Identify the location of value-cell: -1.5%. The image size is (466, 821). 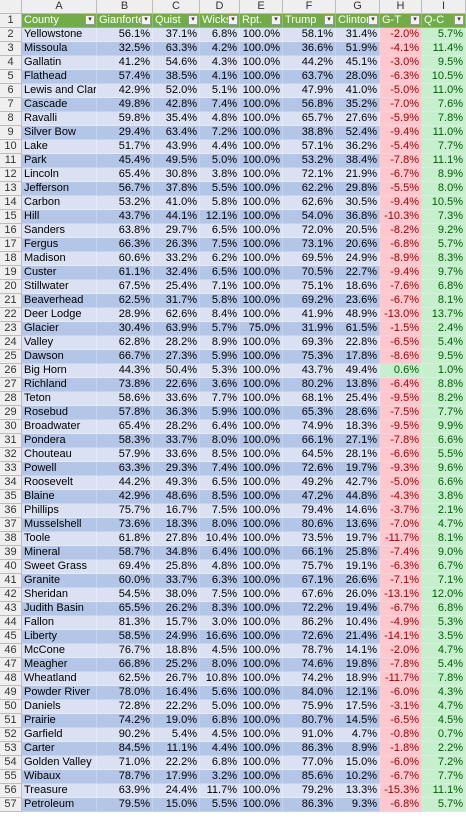
(401, 329).